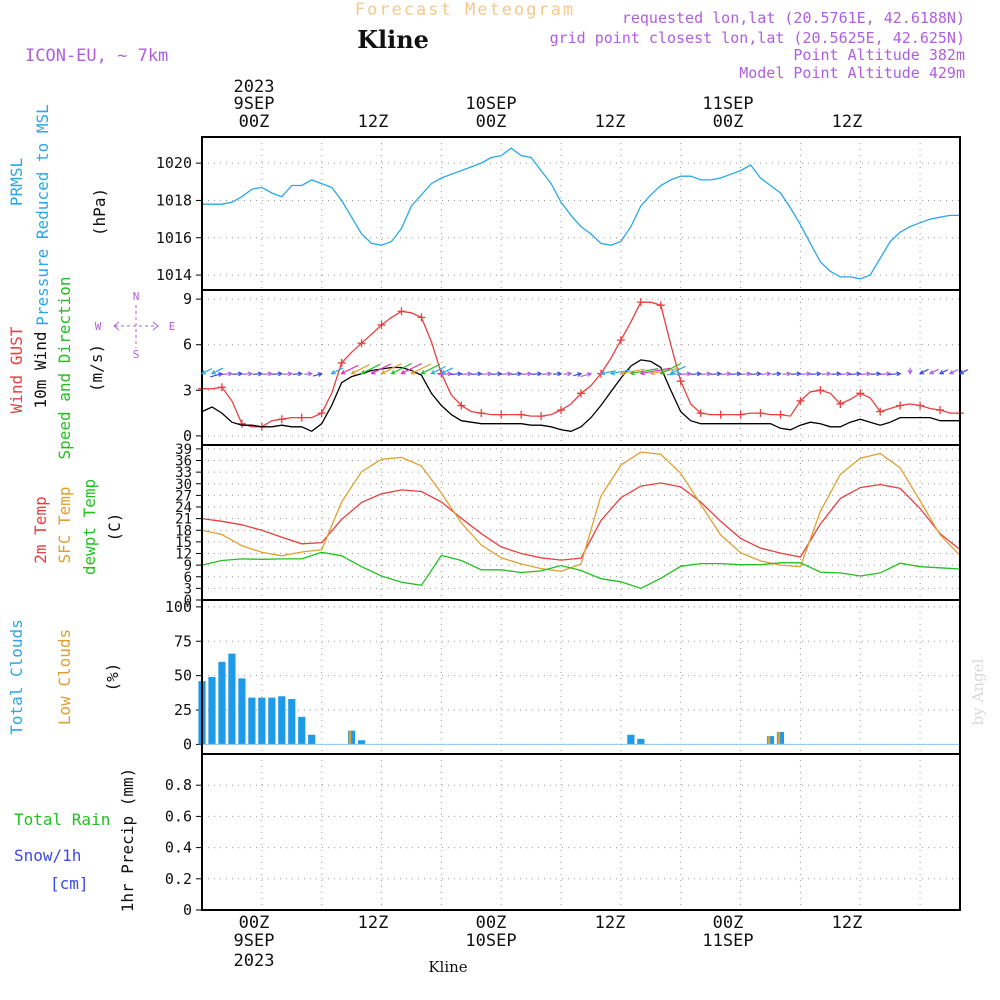 This screenshot has width=1000, height=1000. Describe the element at coordinates (183, 462) in the screenshot. I see `y-tick-label: 36` at that location.